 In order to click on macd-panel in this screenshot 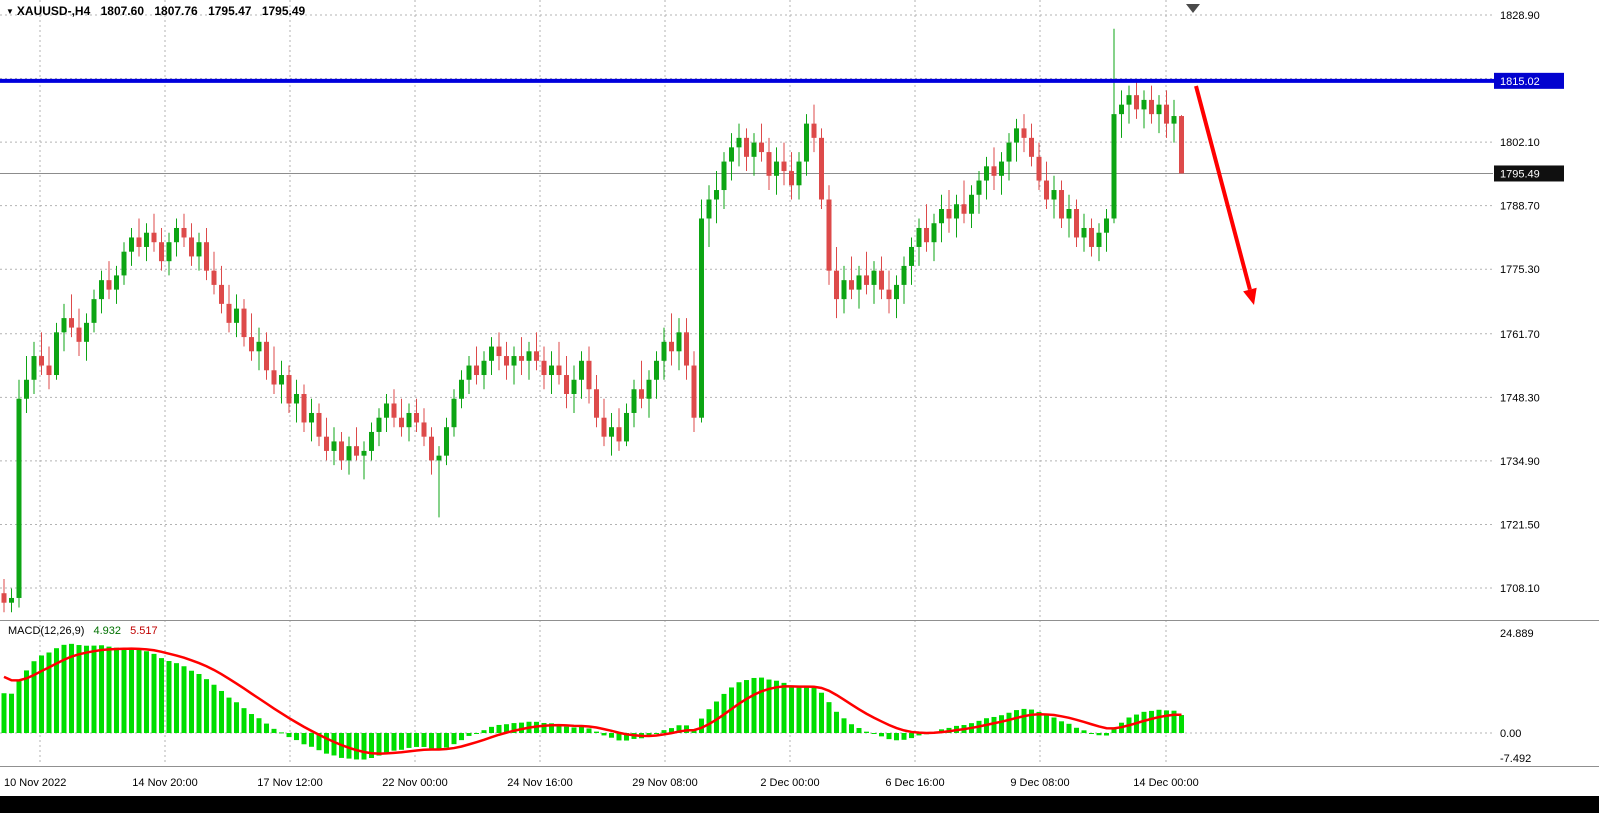, I will do `click(592, 701)`.